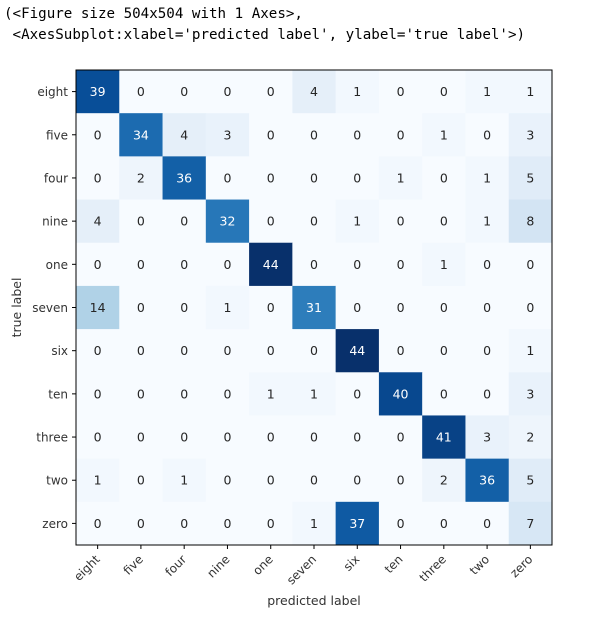 The image size is (594, 618). Describe the element at coordinates (87, 568) in the screenshot. I see `x-tick-label: eight` at that location.